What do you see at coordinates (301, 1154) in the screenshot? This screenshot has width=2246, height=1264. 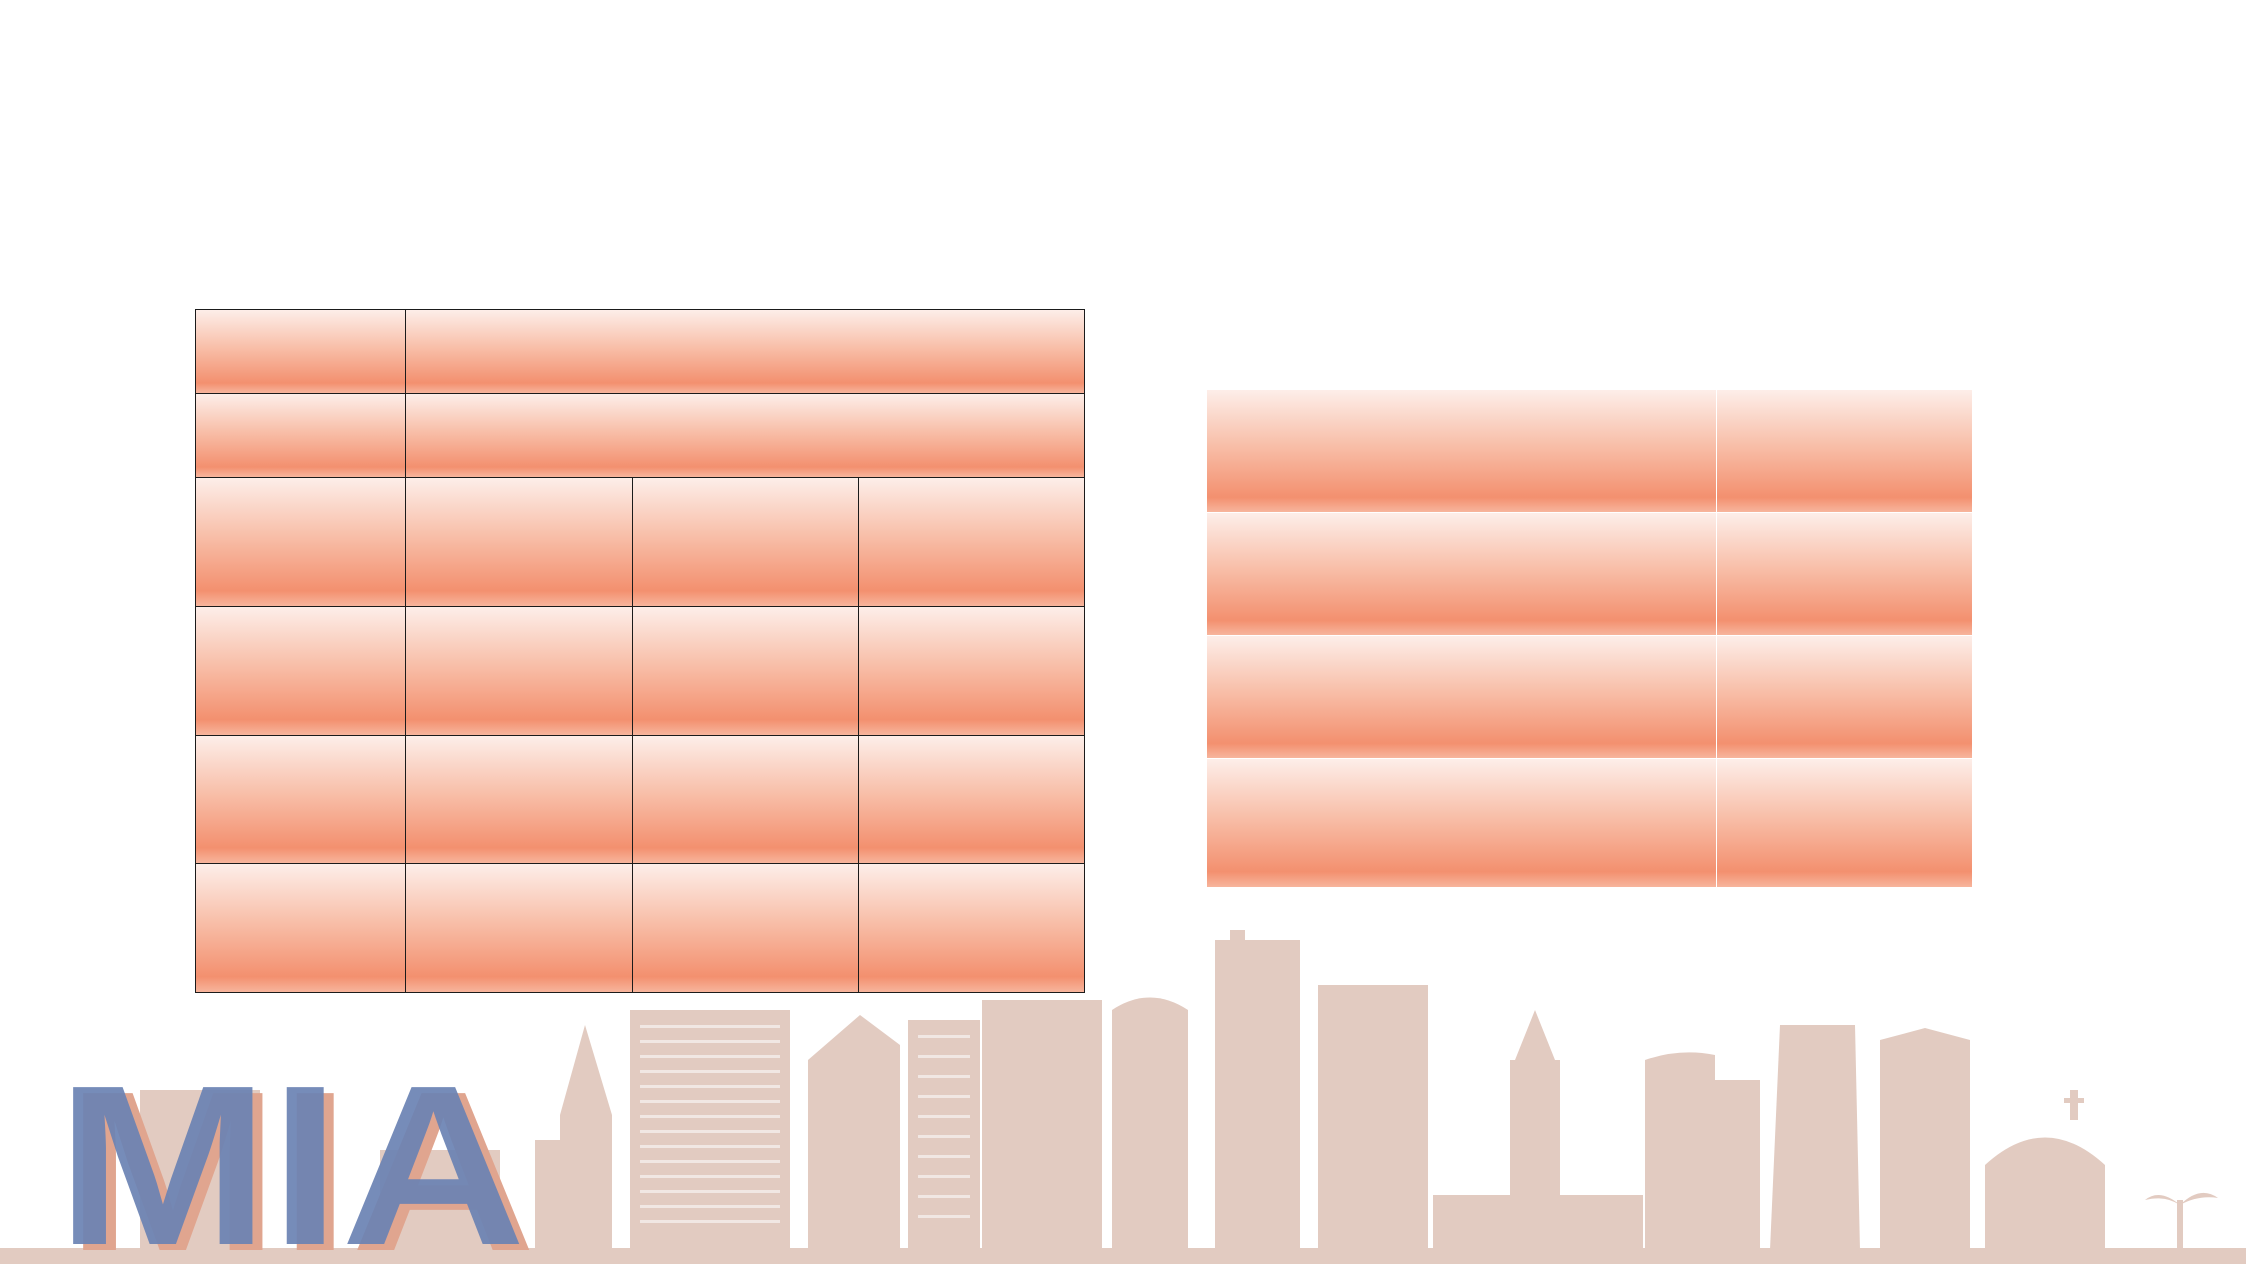 I see `mia-logo-shadow-text: MIA` at bounding box center [301, 1154].